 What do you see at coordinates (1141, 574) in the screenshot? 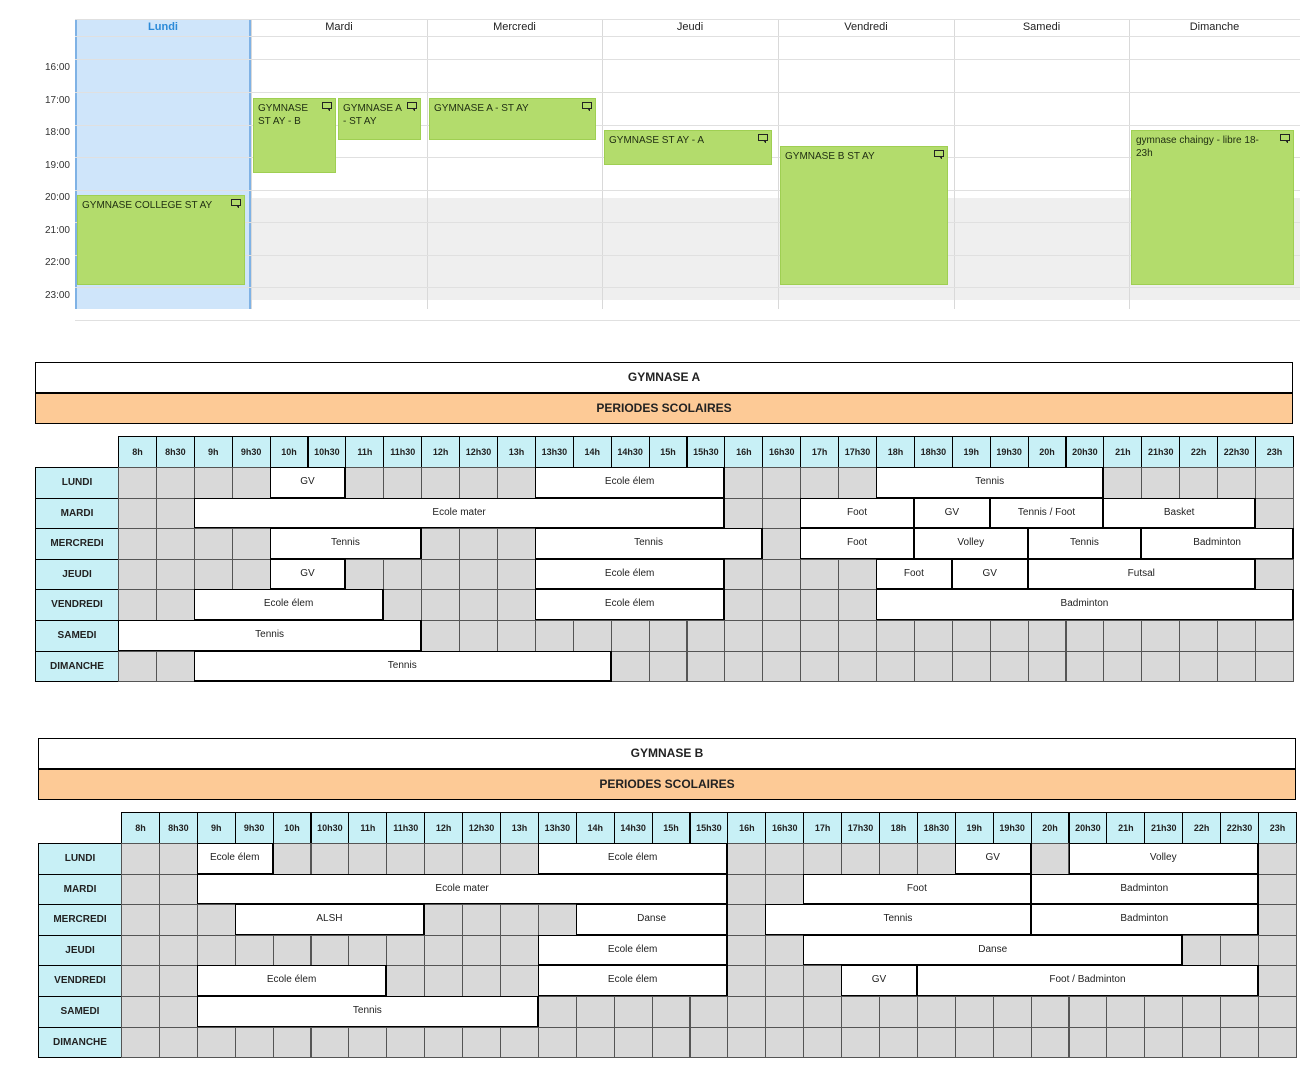
I see `activity-slot: Futsal` at bounding box center [1141, 574].